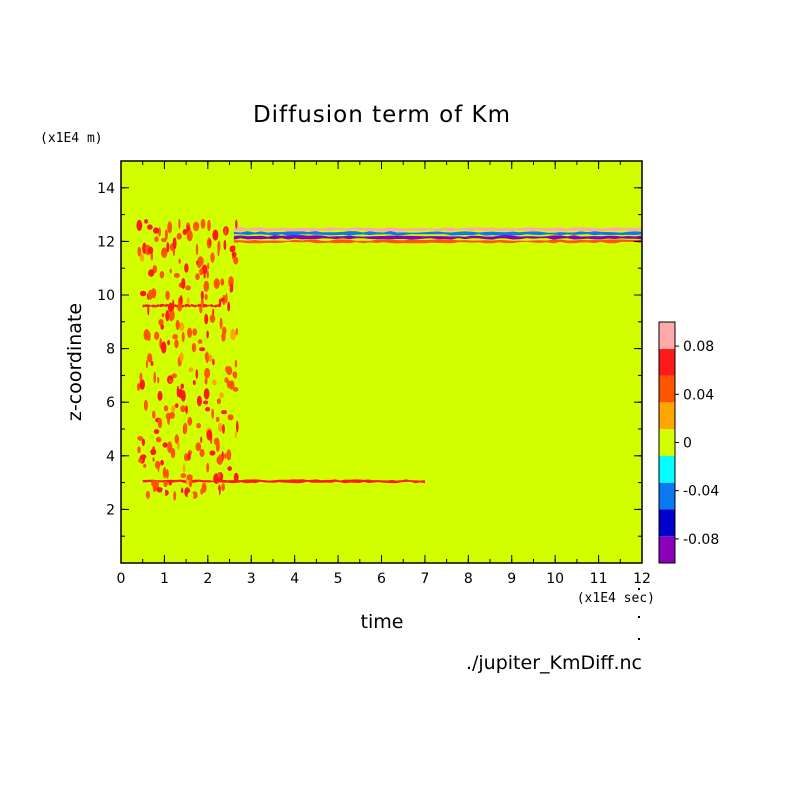 The height and width of the screenshot is (804, 804). I want to click on y-tick-label: 6, so click(110, 403).